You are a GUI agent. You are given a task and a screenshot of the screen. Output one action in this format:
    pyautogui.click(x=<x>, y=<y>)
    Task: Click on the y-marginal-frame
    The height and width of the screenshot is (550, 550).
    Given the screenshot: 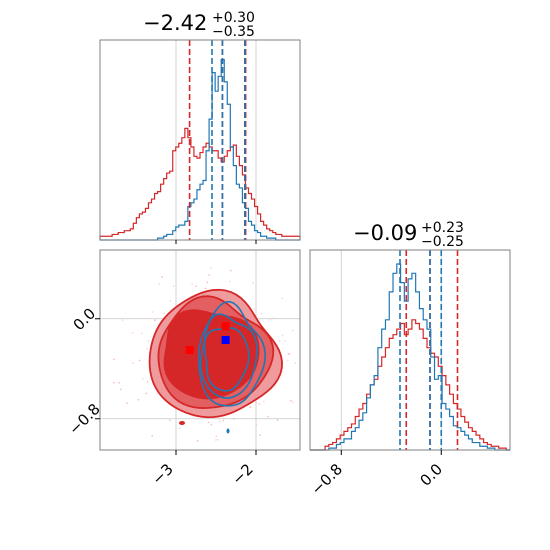 What is the action you would take?
    pyautogui.click(x=410, y=350)
    